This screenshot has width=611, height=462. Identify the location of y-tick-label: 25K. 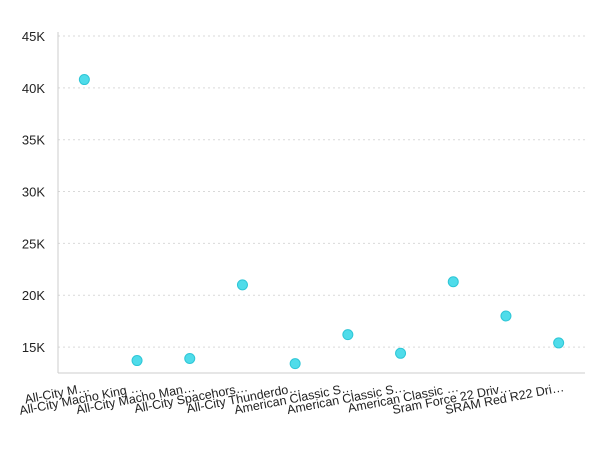
(33, 243).